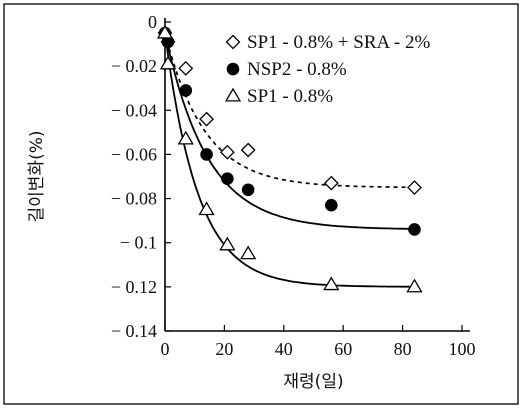 The image size is (523, 408). Describe the element at coordinates (462, 349) in the screenshot. I see `x-tick-label: 100` at that location.